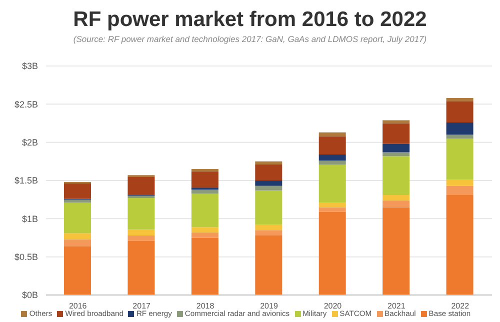 This screenshot has width=500, height=322. I want to click on x-tick-label: 2020, so click(333, 306).